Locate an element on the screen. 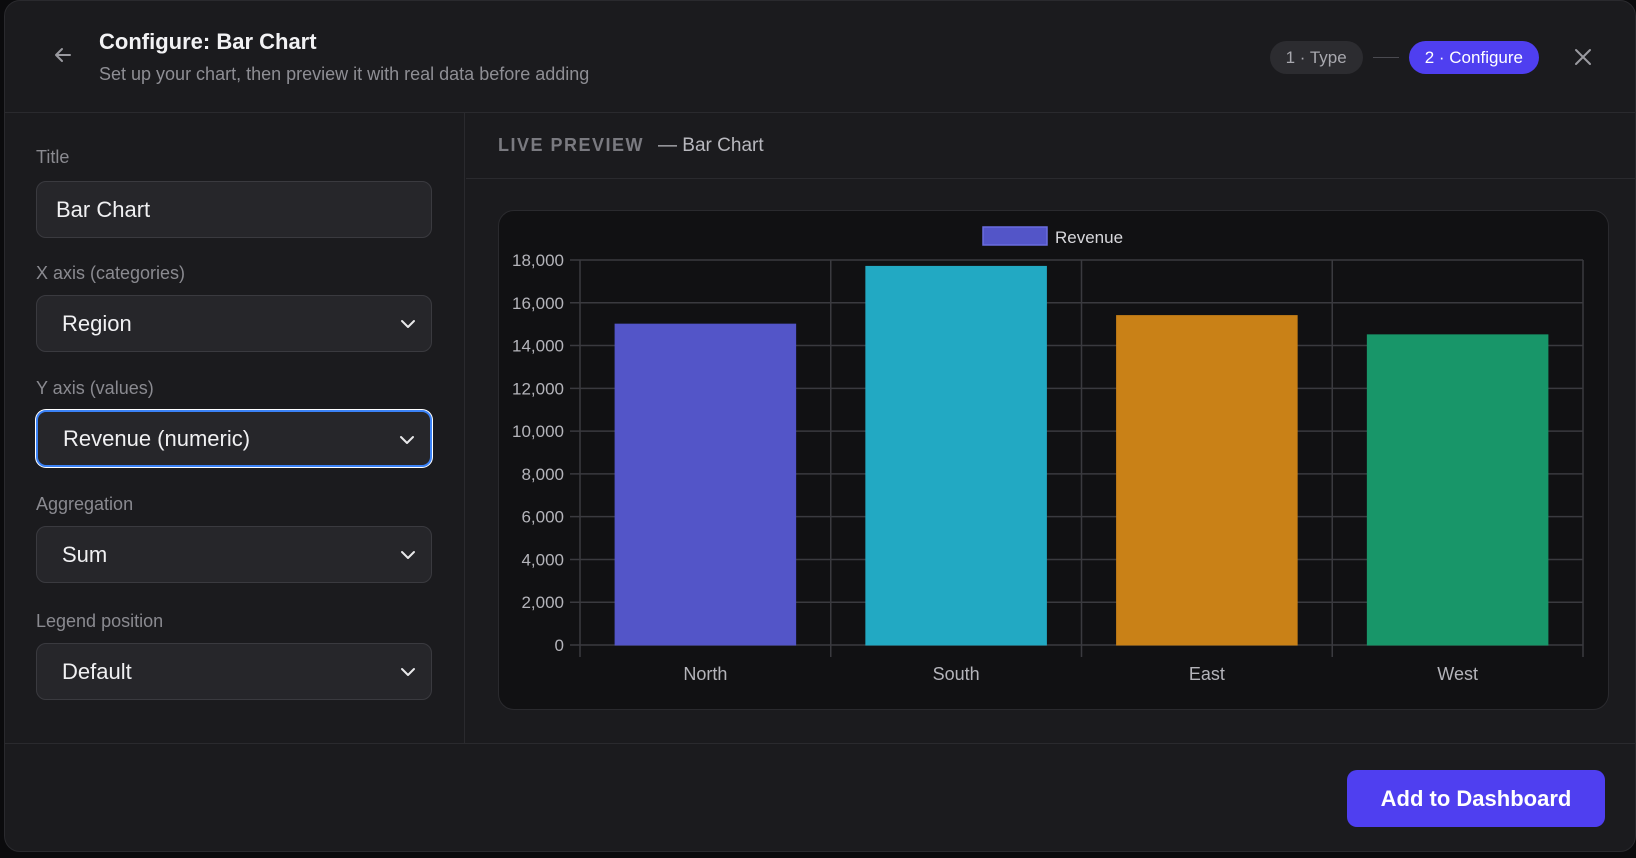 The height and width of the screenshot is (858, 1636). x-tick-label: South is located at coordinates (956, 674).